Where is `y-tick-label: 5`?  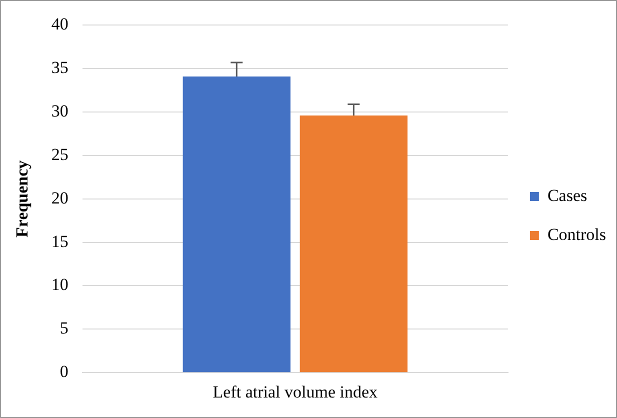
y-tick-label: 5 is located at coordinates (64, 328).